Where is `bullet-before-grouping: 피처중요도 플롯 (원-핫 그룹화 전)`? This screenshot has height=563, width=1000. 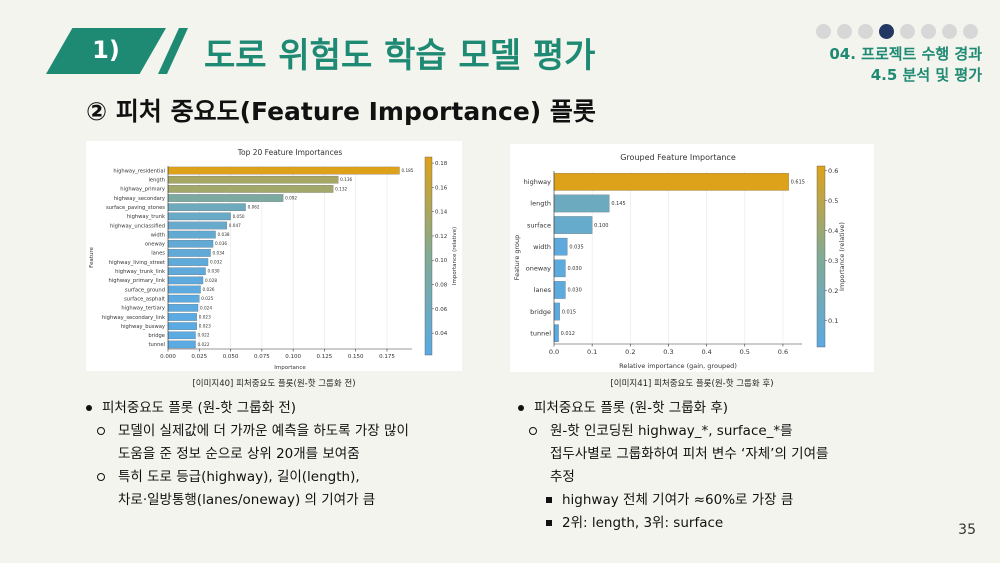
bullet-before-grouping: 피처중요도 플롯 (원-핫 그룹화 전) is located at coordinates (272, 408).